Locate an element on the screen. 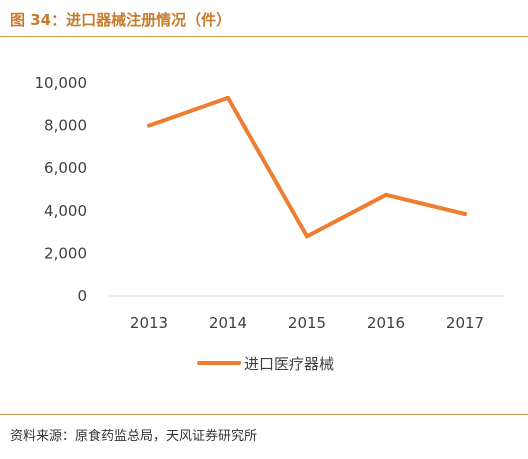 Image resolution: width=528 pixels, height=459 pixels. footer-divider is located at coordinates (264, 414).